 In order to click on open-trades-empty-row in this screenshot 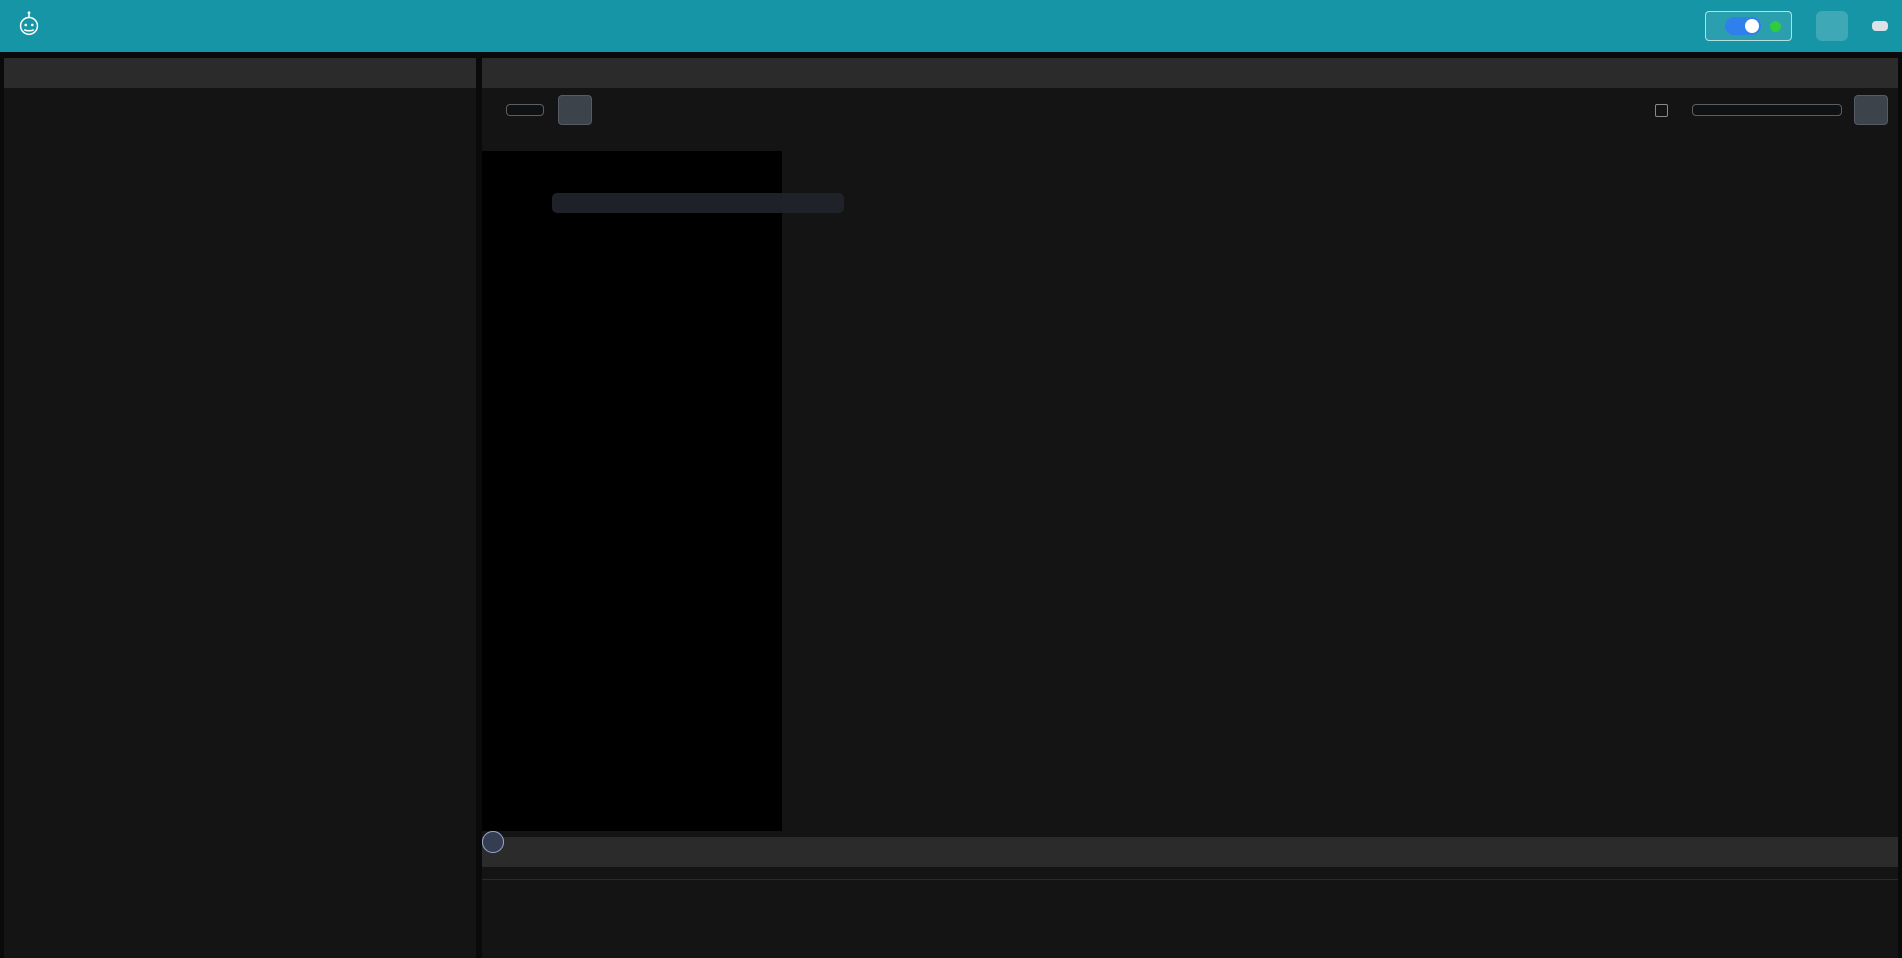, I will do `click(1190, 873)`.